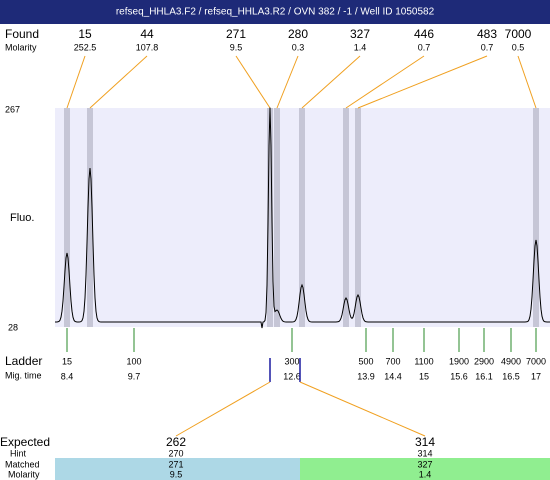  I want to click on ladder-time: 17, so click(536, 376).